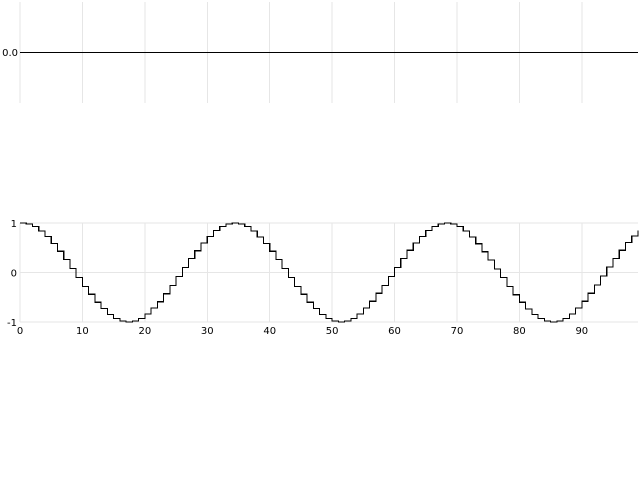 Image resolution: width=640 pixels, height=480 pixels. Describe the element at coordinates (581, 331) in the screenshot. I see `bottom-x-tick-label: 90` at that location.